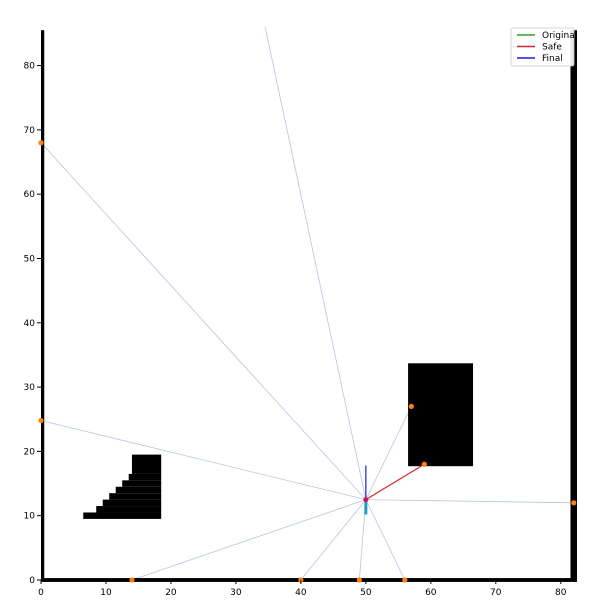  Describe the element at coordinates (366, 593) in the screenshot. I see `x-tick-label: 50` at that location.